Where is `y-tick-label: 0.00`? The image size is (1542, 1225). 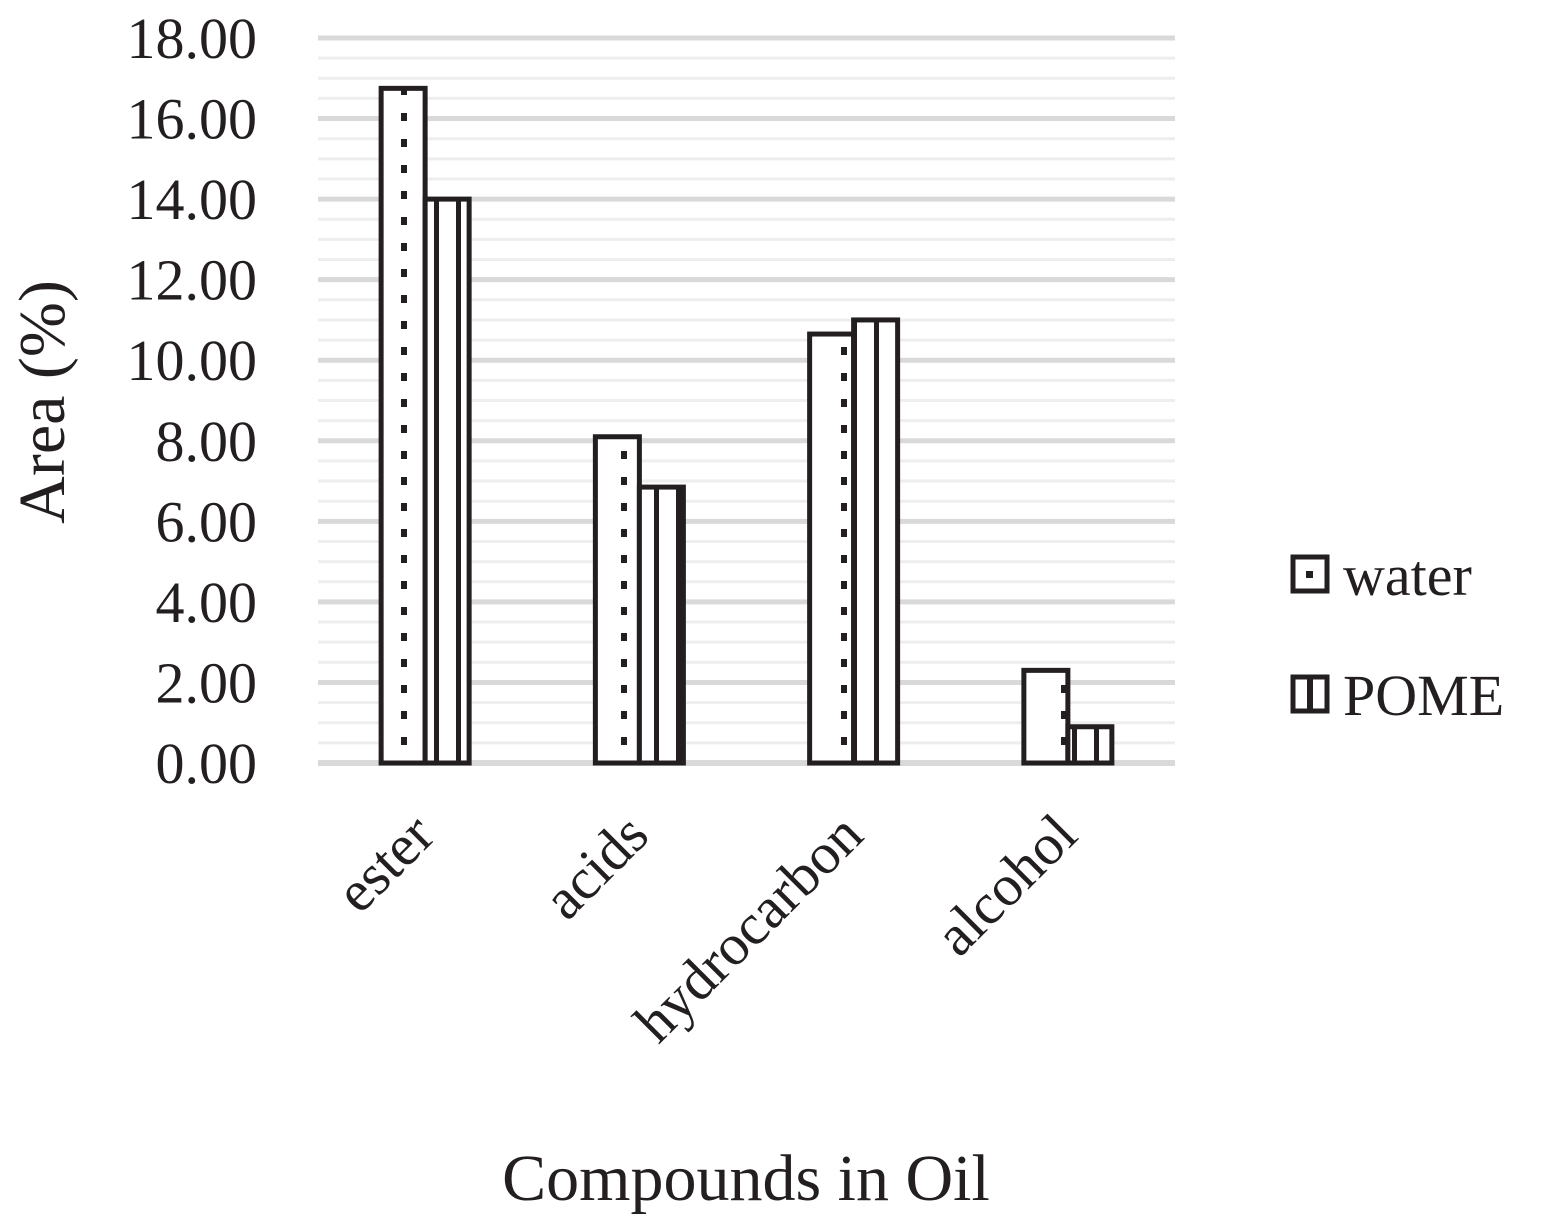
y-tick-label: 0.00 is located at coordinates (207, 763).